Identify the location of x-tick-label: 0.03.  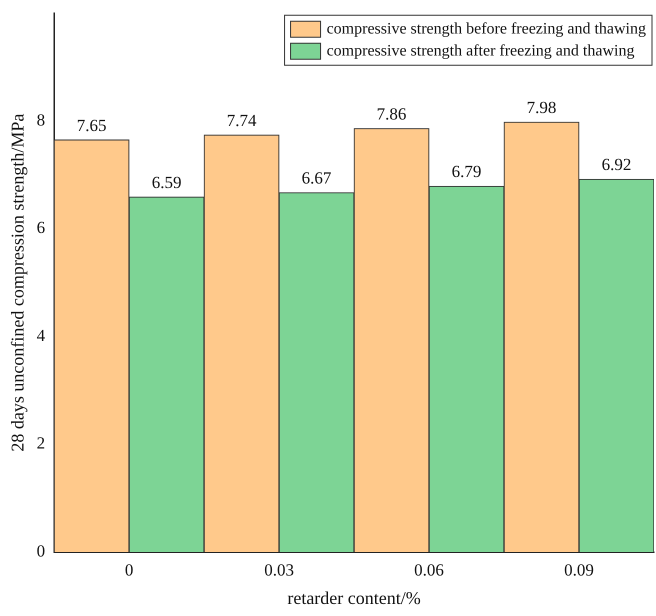
(279, 570).